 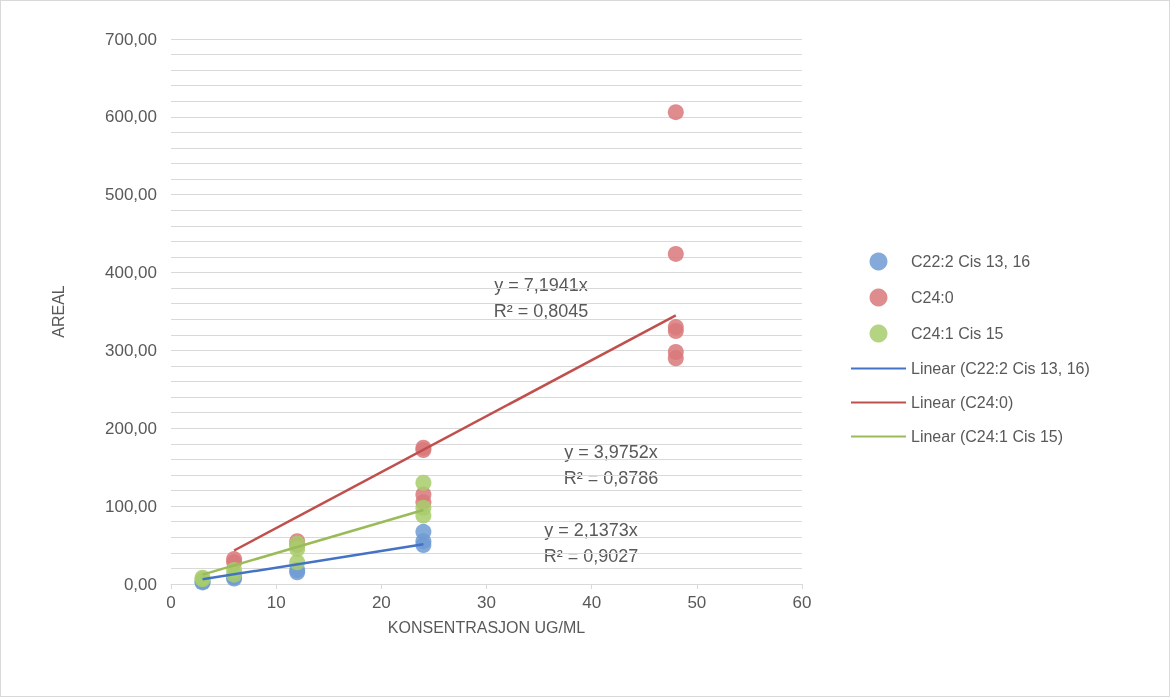 I want to click on y-tick-label: 600,00, so click(x=131, y=117).